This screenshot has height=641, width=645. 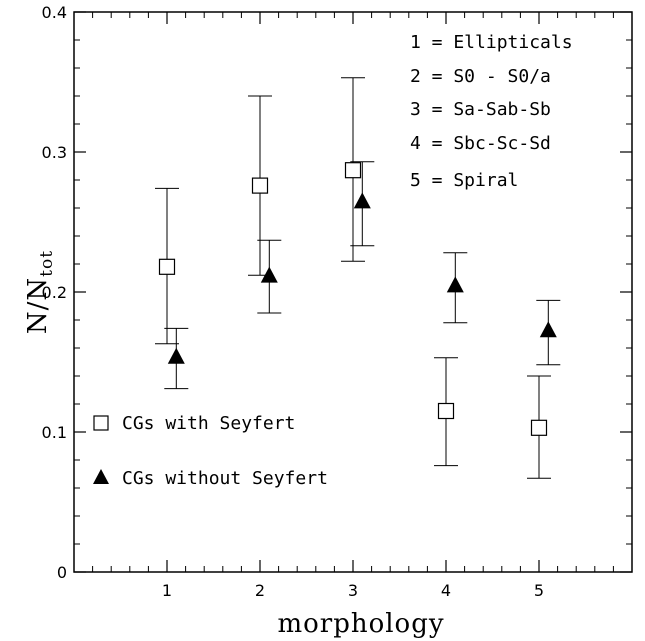 I want to click on key-line-1: 1 = Ellipticals, so click(x=491, y=42).